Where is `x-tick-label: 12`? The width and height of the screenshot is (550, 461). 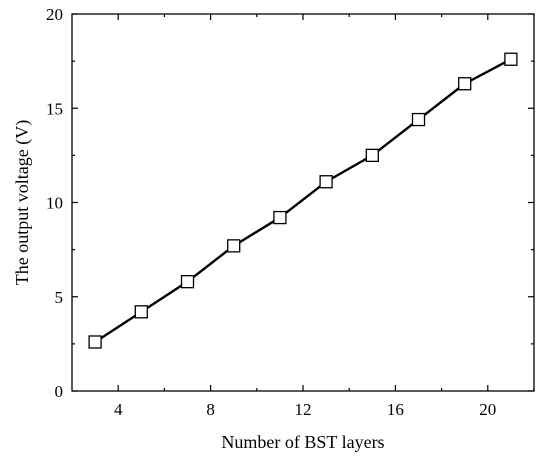 x-tick-label: 12 is located at coordinates (303, 409).